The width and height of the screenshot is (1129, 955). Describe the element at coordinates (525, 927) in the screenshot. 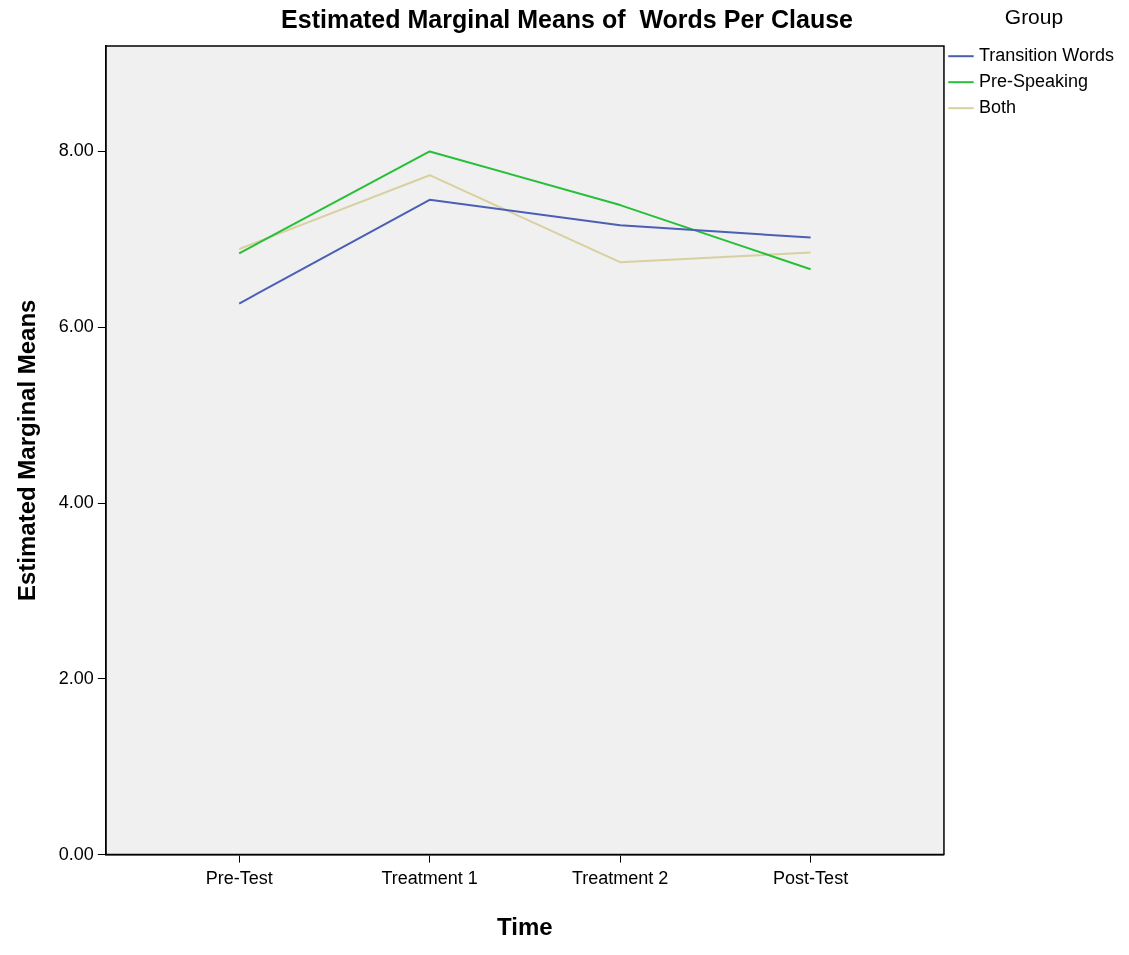

I see `x-axis-title: Time` at that location.